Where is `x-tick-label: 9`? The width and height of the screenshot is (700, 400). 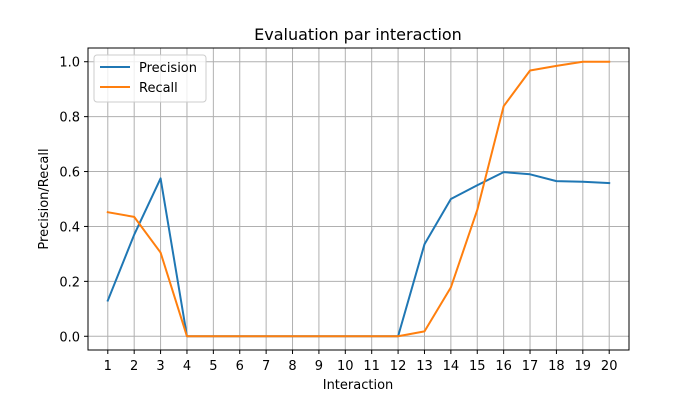
x-tick-label: 9 is located at coordinates (319, 366).